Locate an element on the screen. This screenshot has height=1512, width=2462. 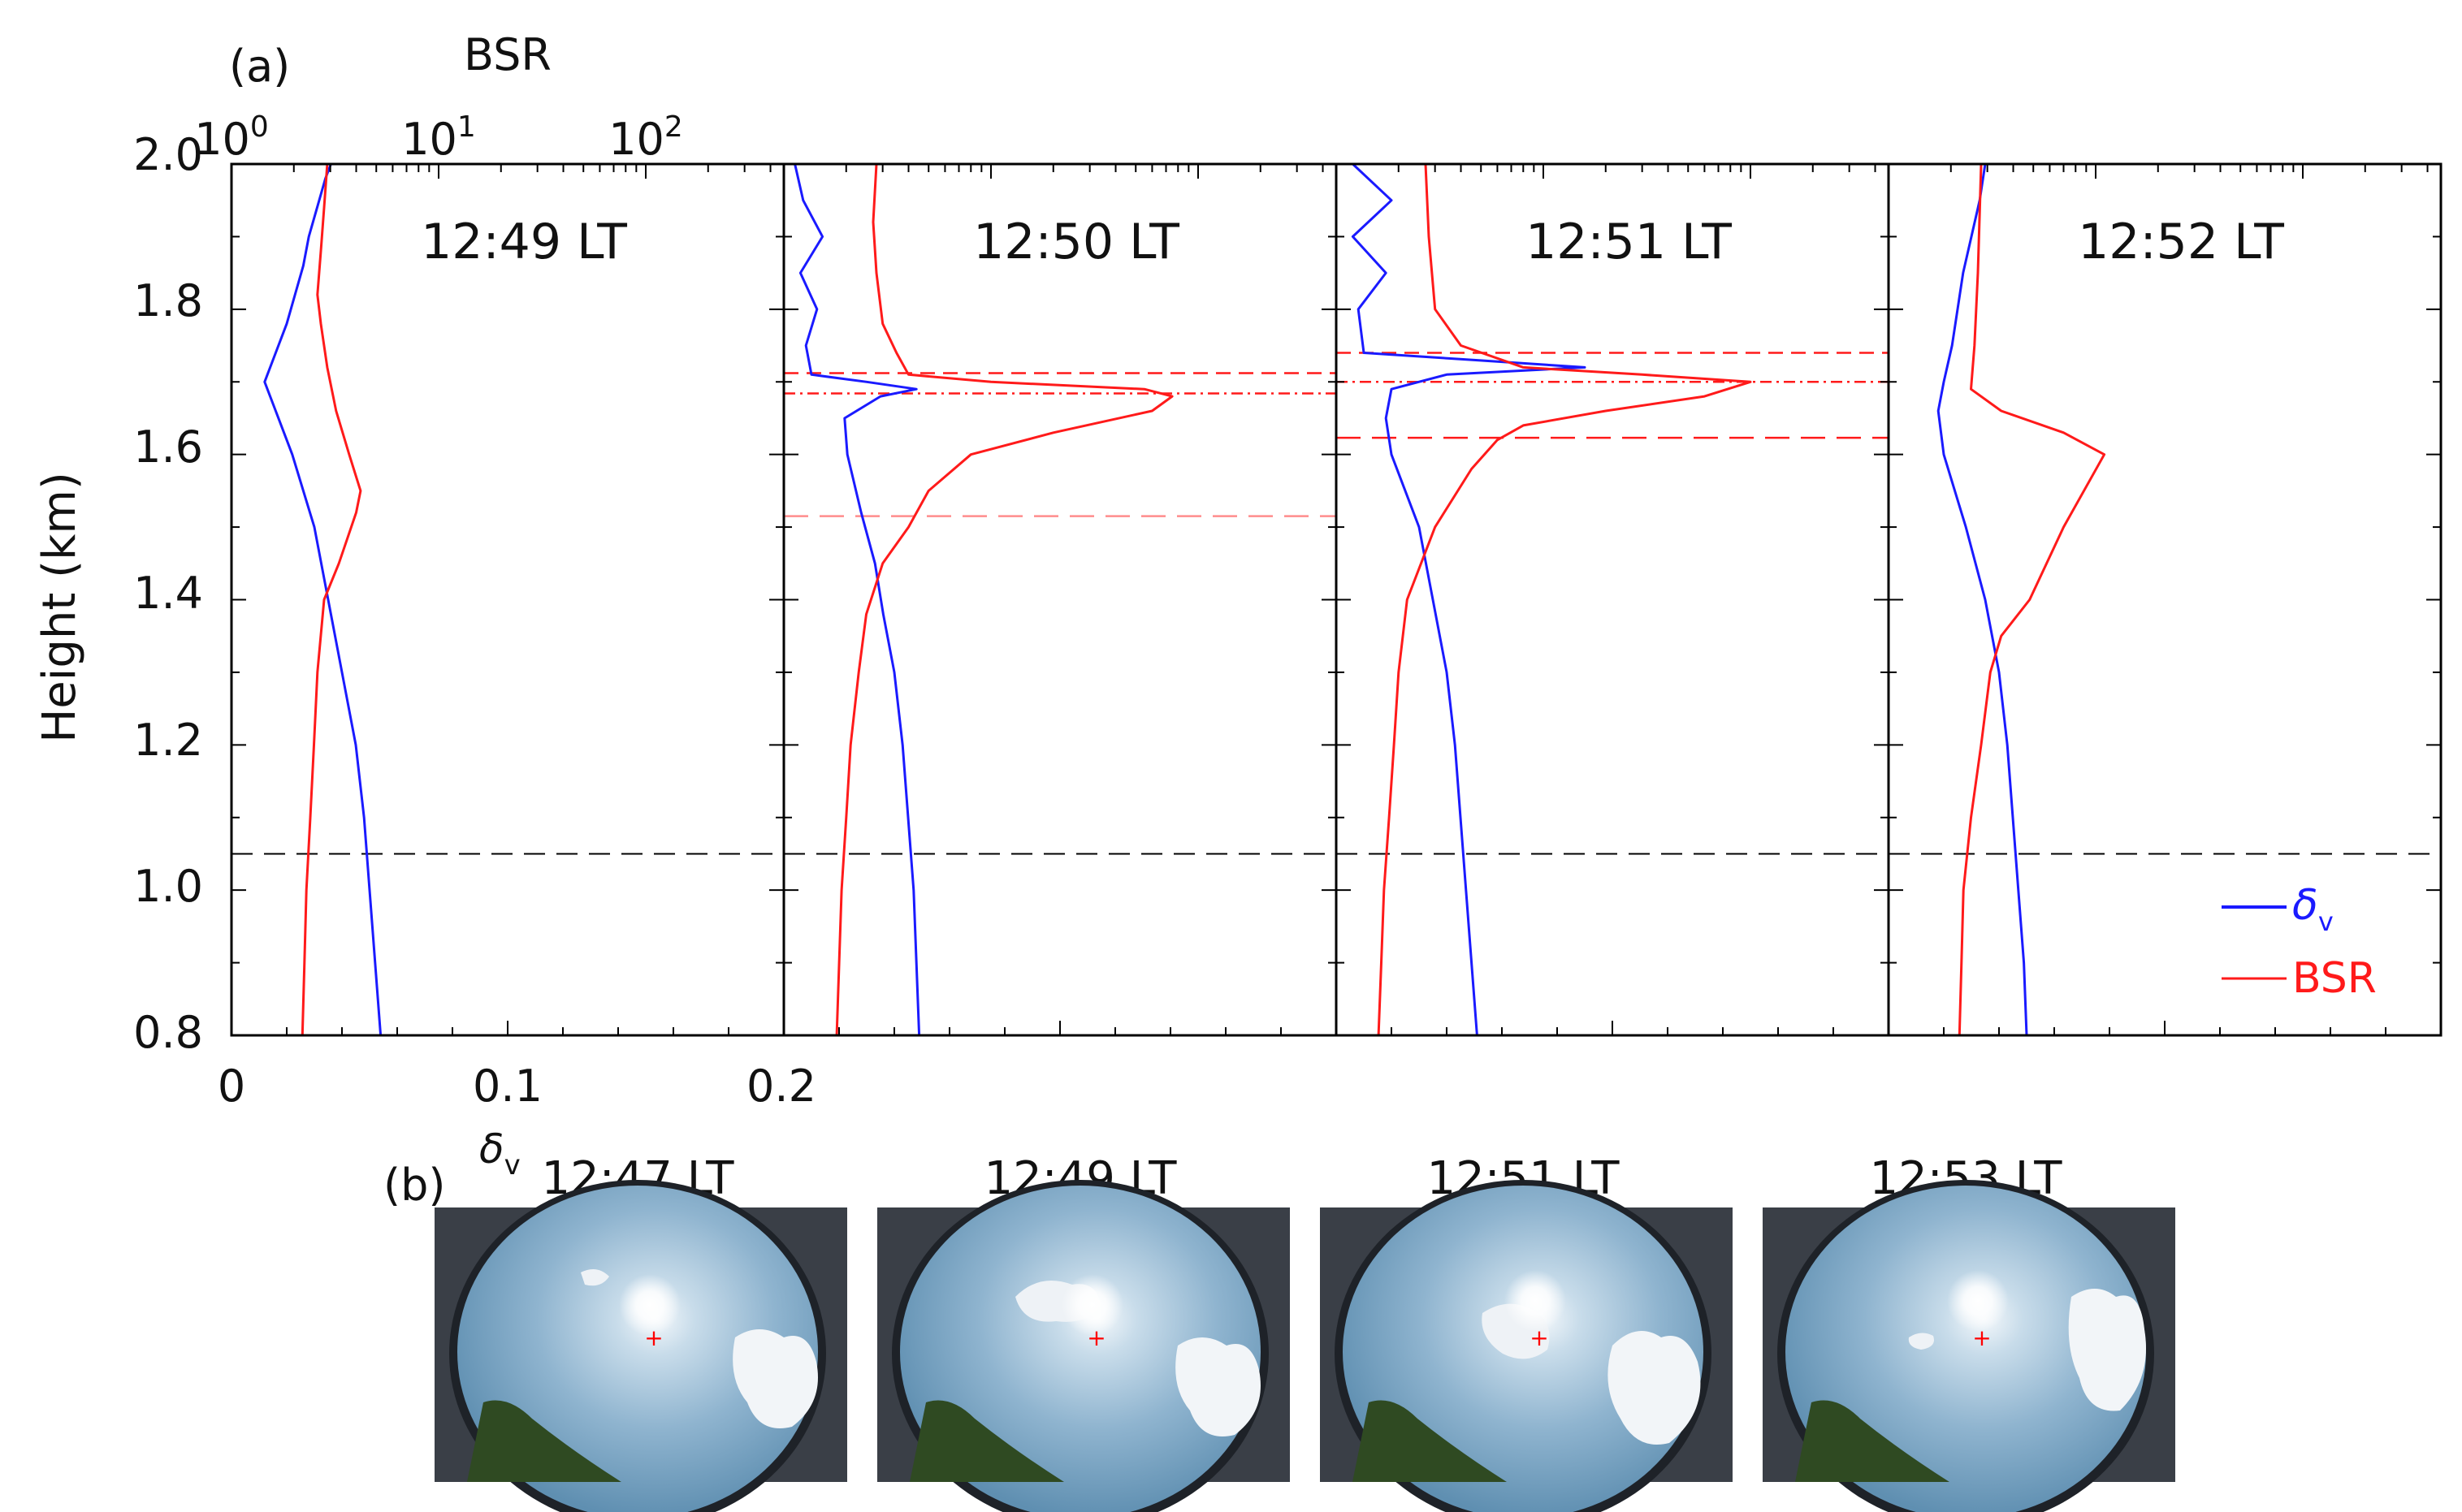
top-tick-label-2: 10¹ is located at coordinates (438, 137).